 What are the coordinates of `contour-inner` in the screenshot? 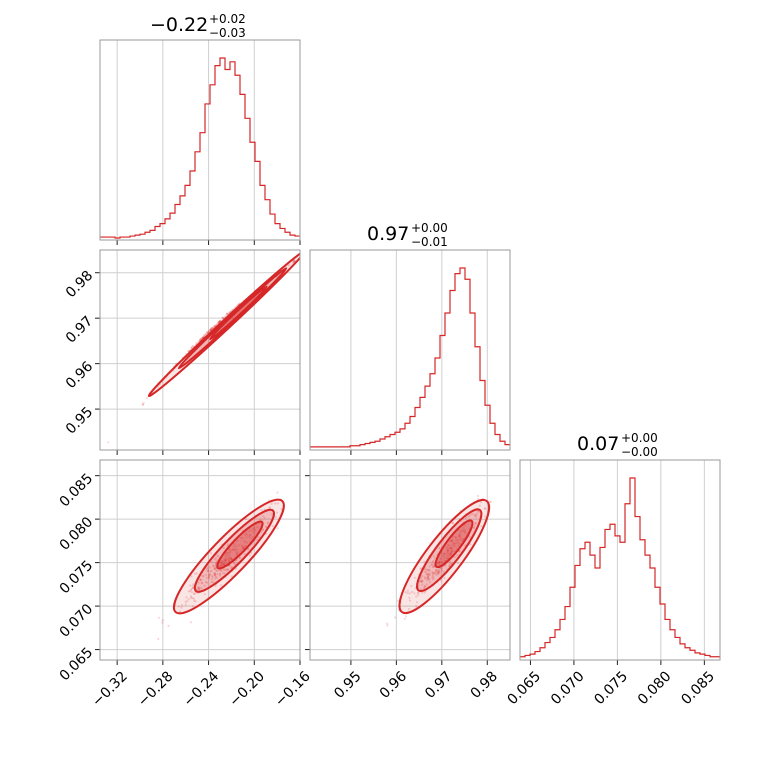 It's located at (238, 313).